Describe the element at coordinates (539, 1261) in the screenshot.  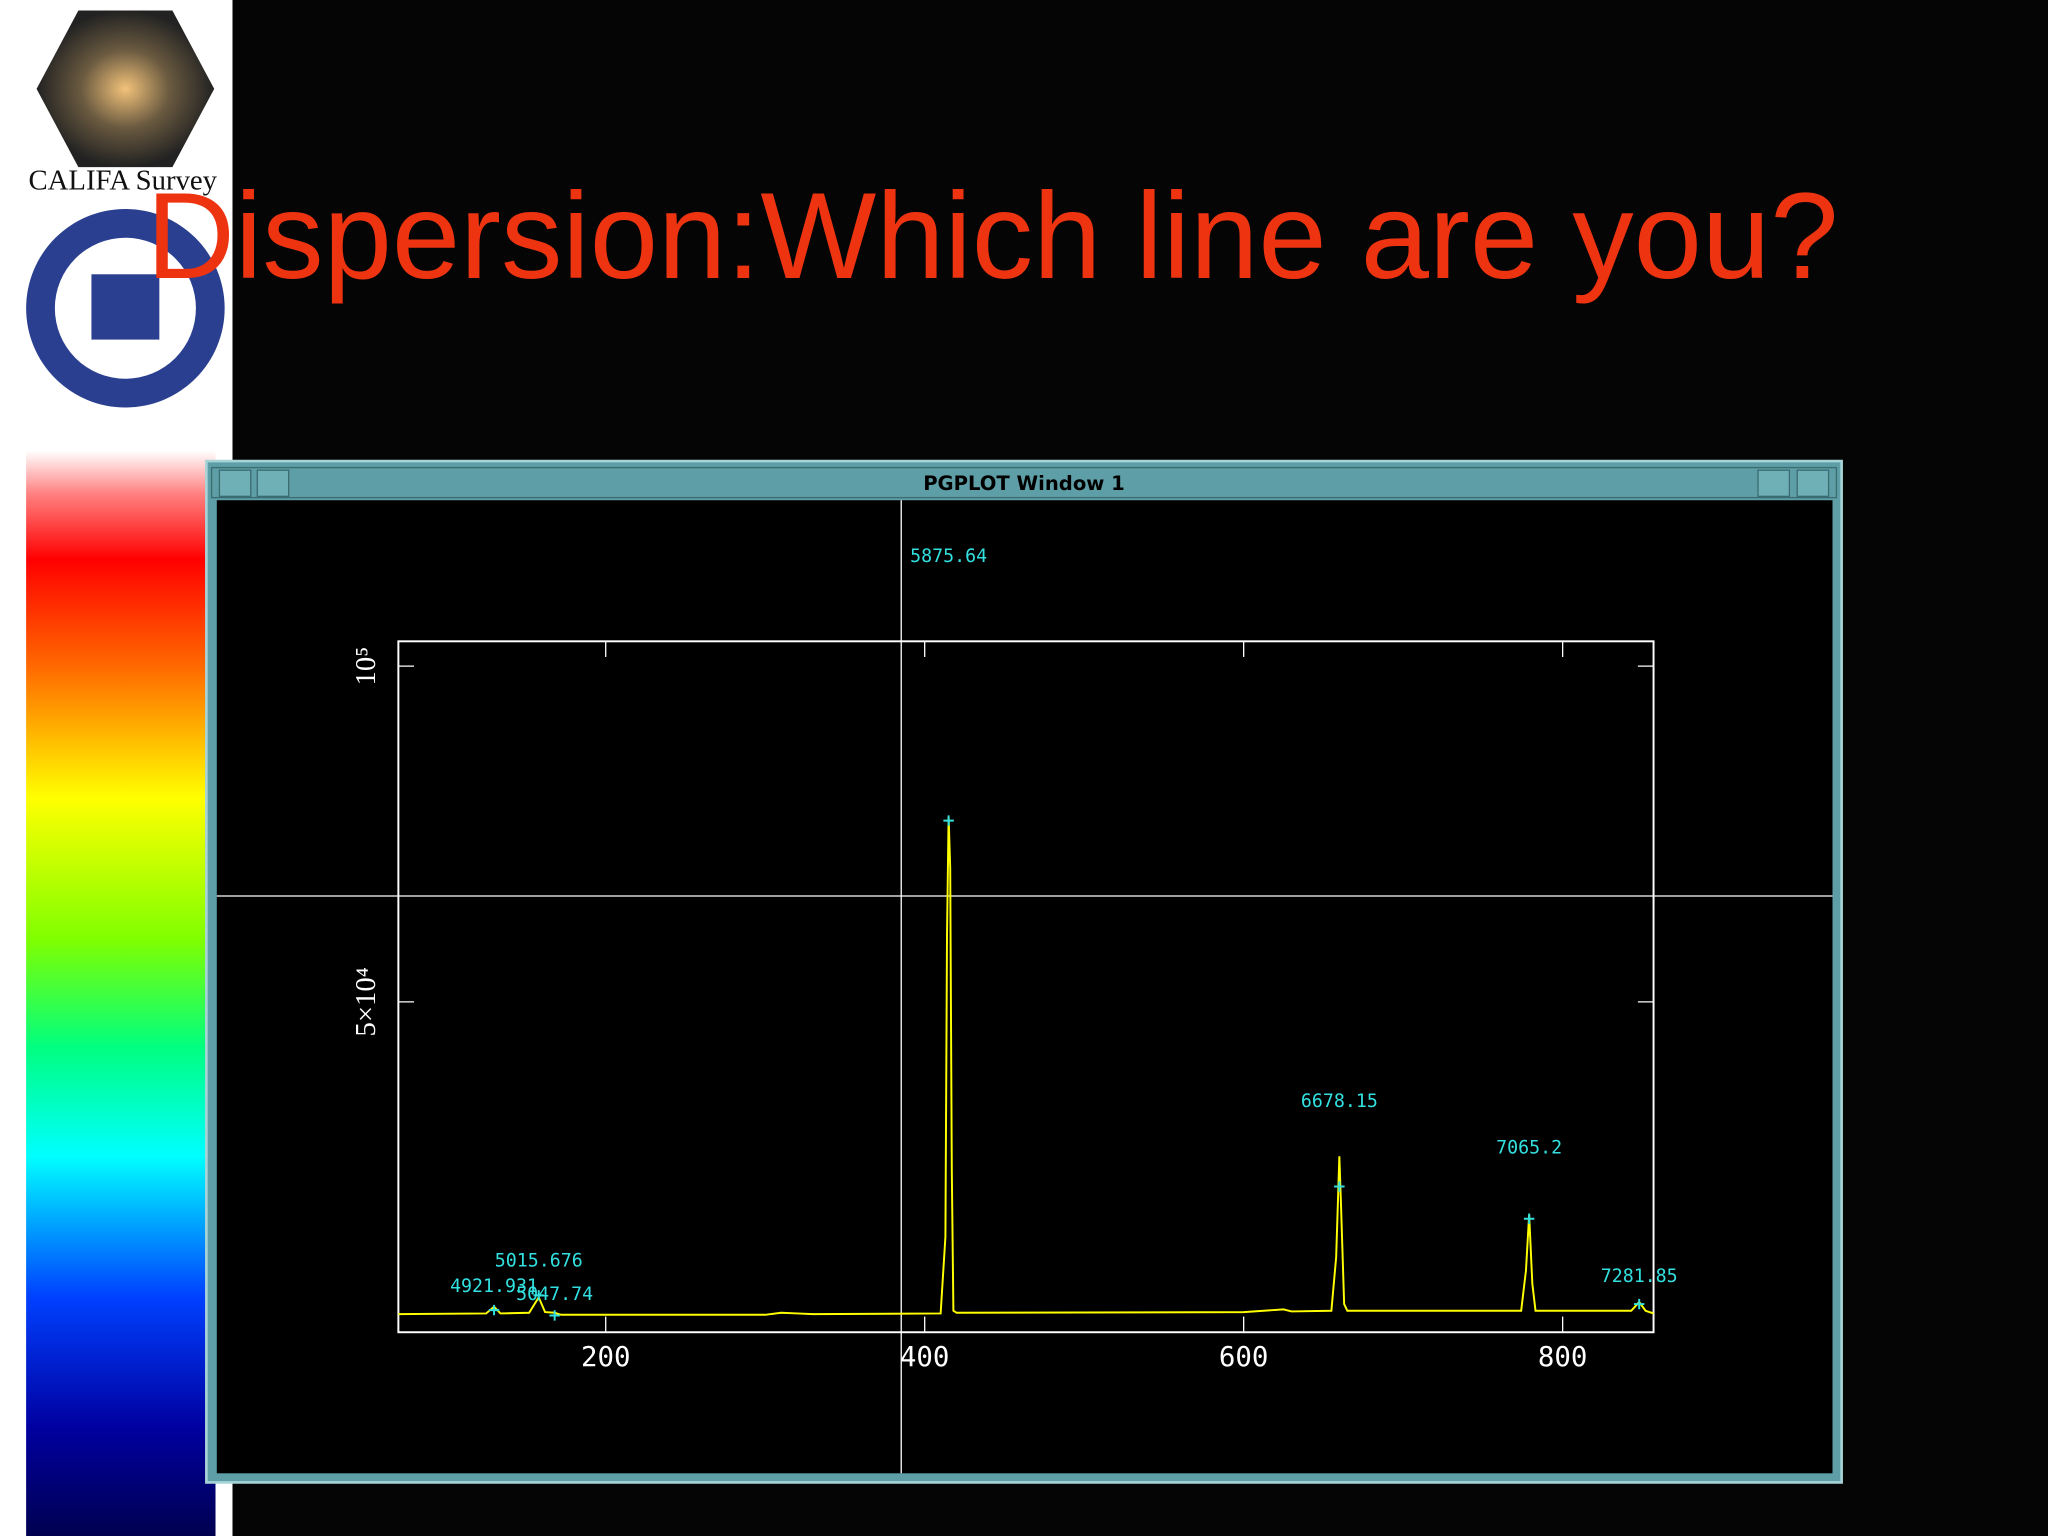
I see `line-label: 5015.676` at that location.